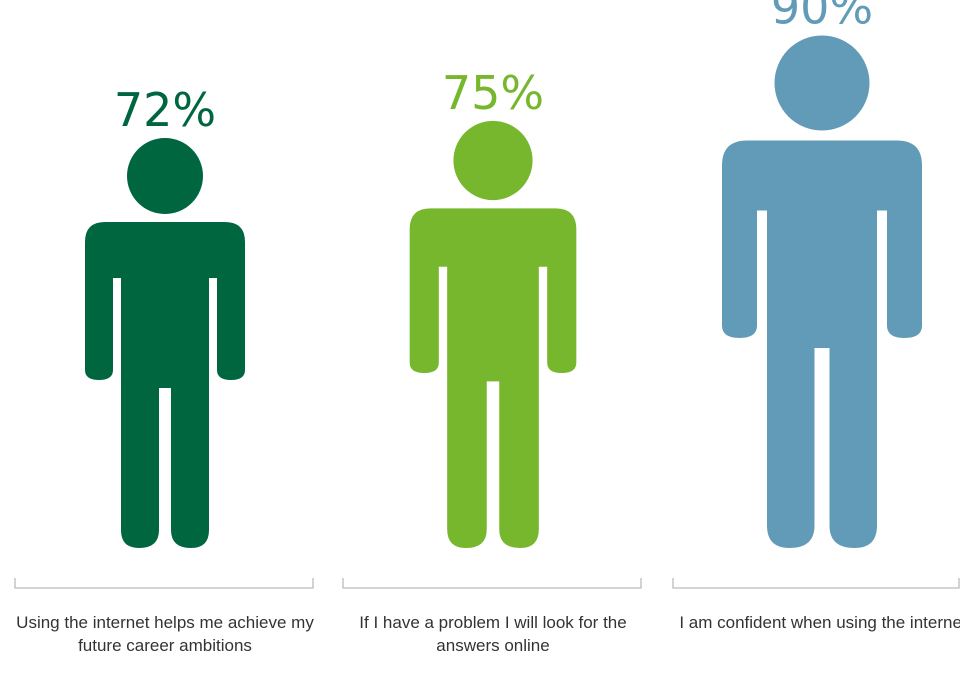 This screenshot has height=686, width=960. What do you see at coordinates (493, 93) in the screenshot?
I see `value-label-2: 75%` at bounding box center [493, 93].